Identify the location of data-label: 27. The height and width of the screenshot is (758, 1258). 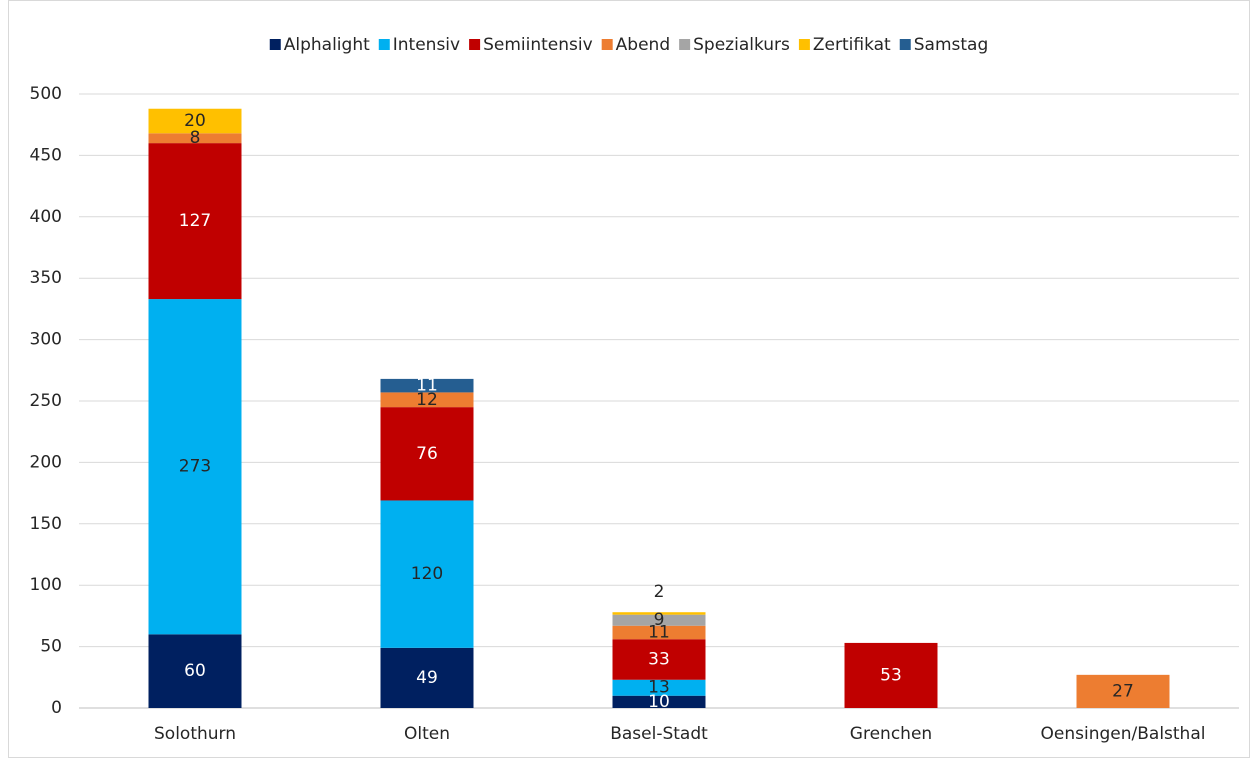
(1123, 691).